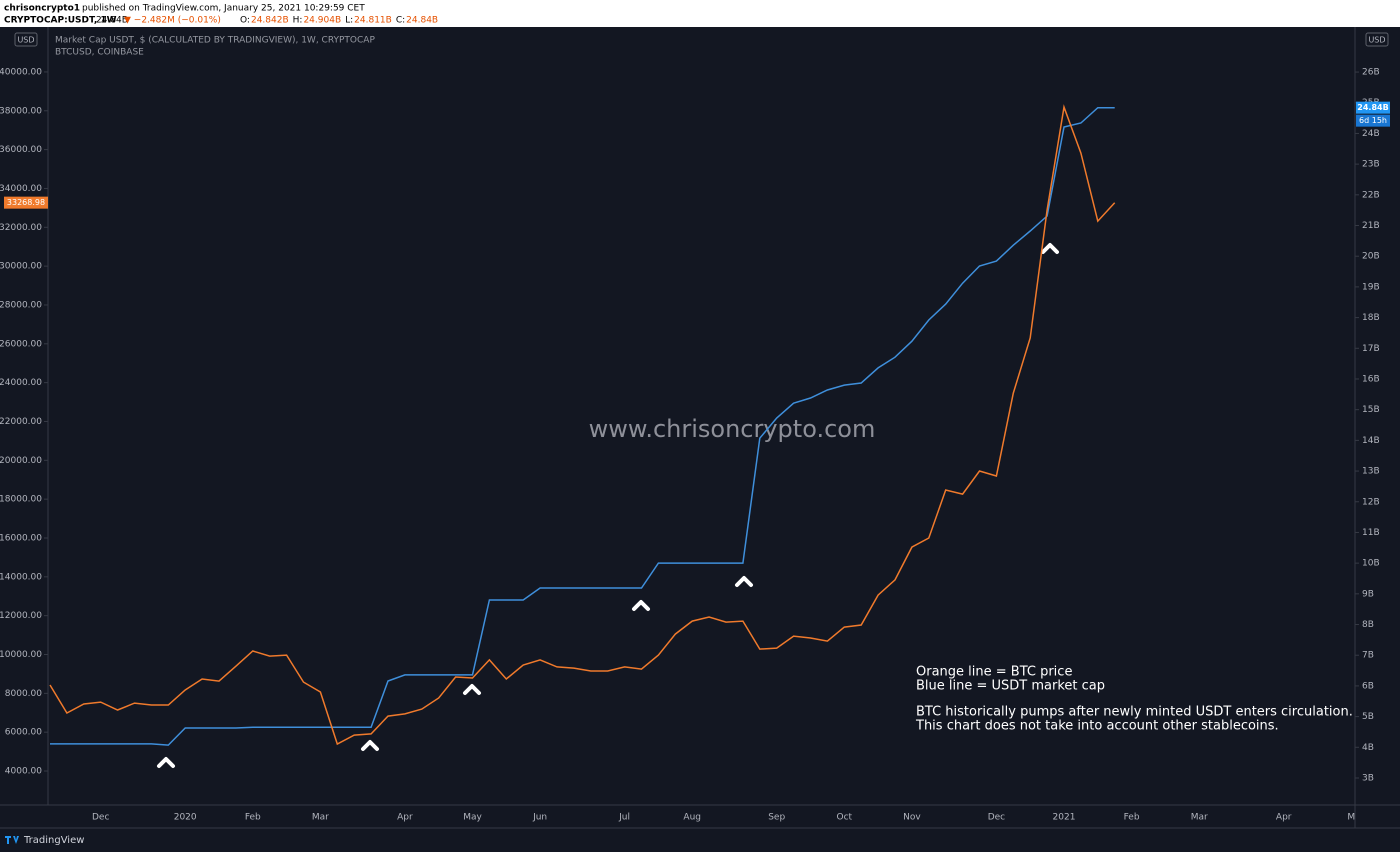 Image resolution: width=1400 pixels, height=852 pixels. Describe the element at coordinates (1351, 818) in the screenshot. I see `x-tick-label: M` at that location.